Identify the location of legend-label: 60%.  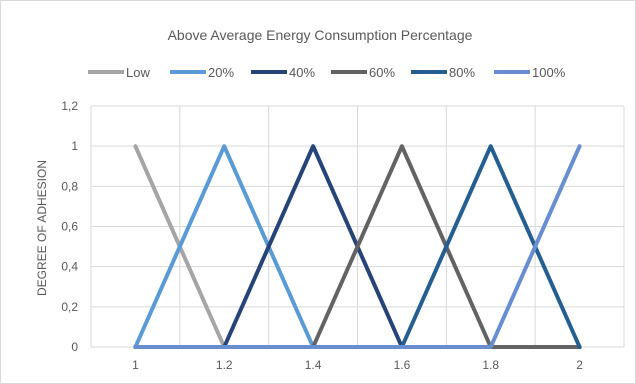
(382, 72).